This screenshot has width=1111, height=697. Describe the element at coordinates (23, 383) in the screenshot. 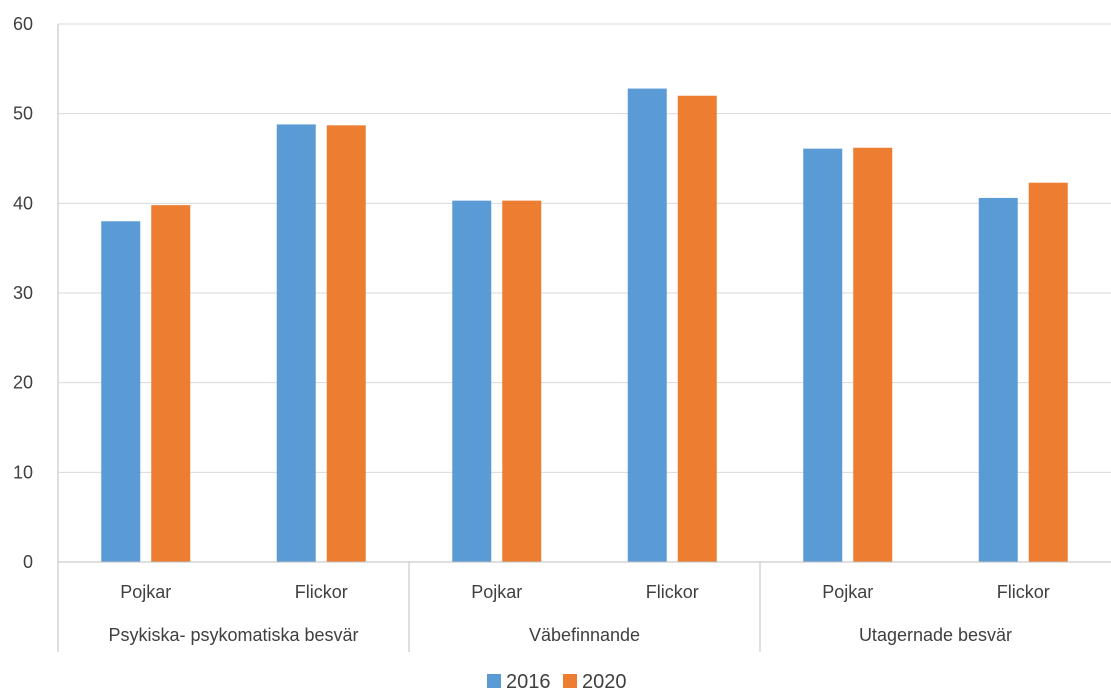

I see `y-tick-label: 20` at that location.